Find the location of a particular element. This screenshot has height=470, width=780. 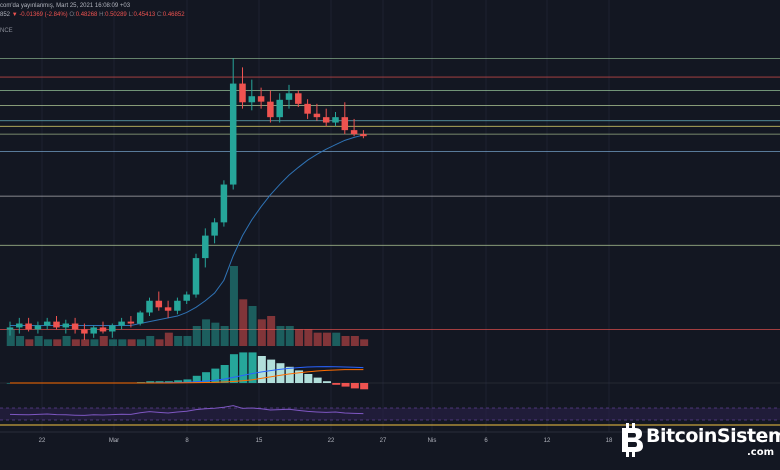

open-label: O: is located at coordinates (72, 15).